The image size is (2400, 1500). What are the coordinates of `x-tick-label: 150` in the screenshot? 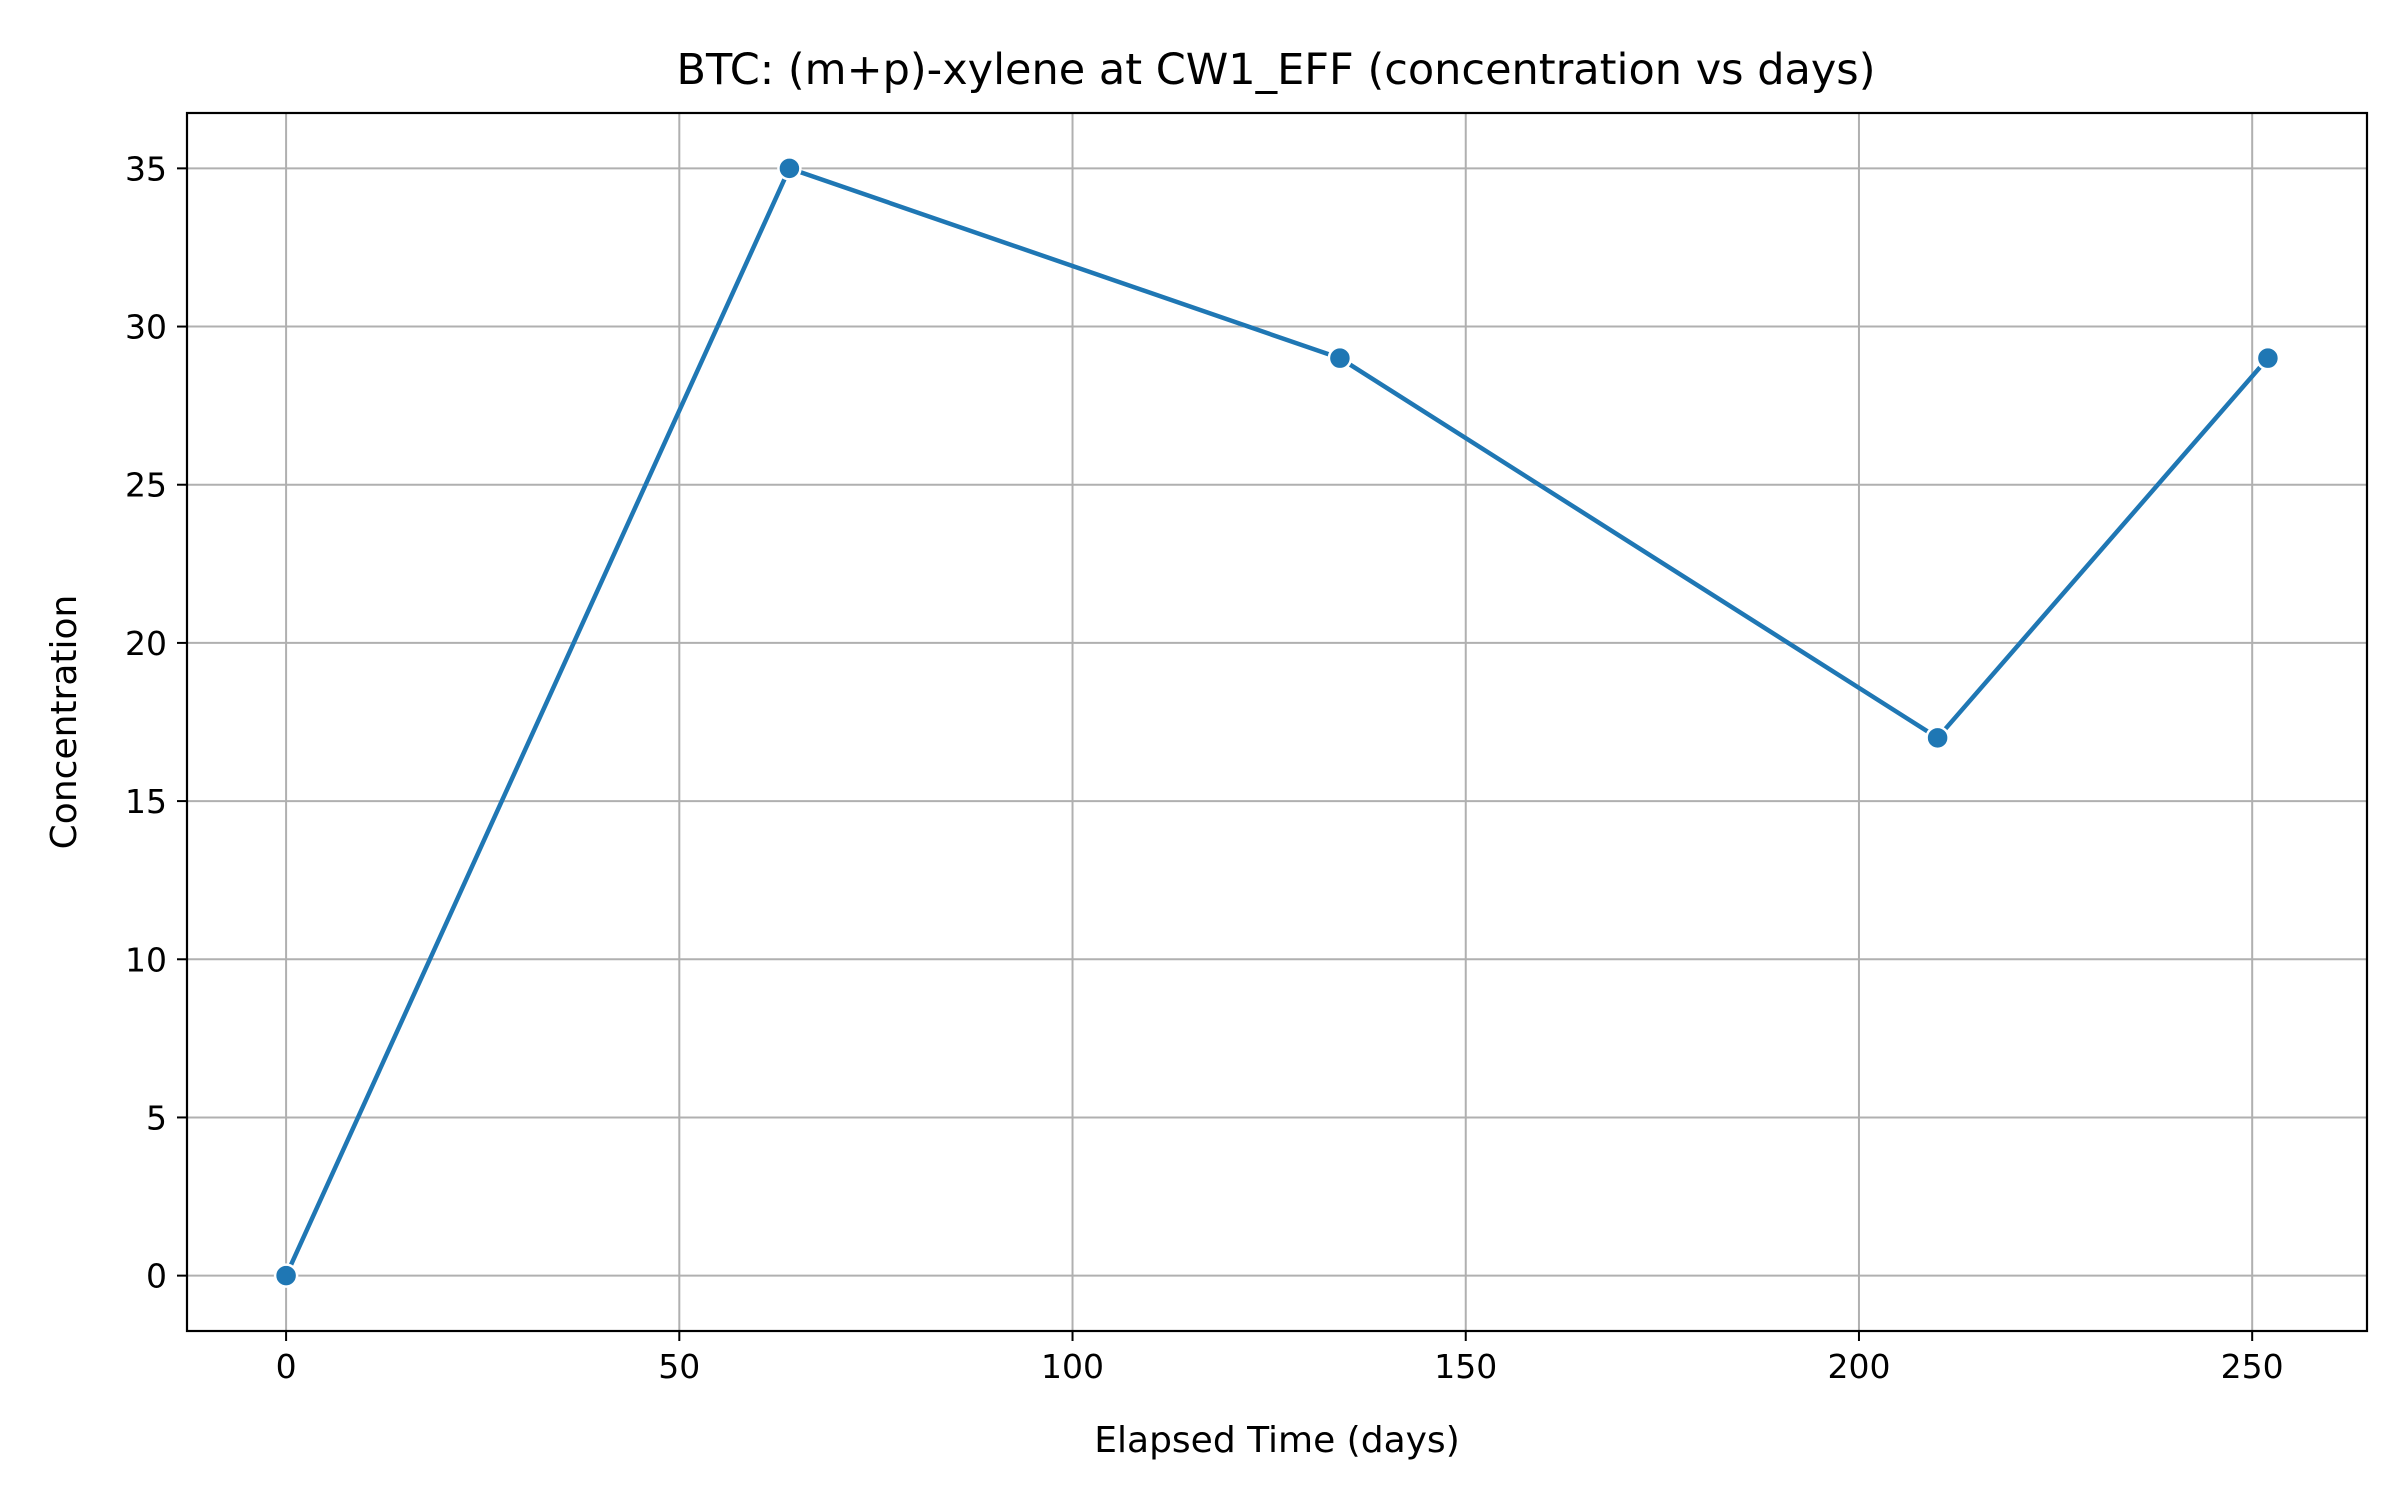 It's located at (1465, 1366).